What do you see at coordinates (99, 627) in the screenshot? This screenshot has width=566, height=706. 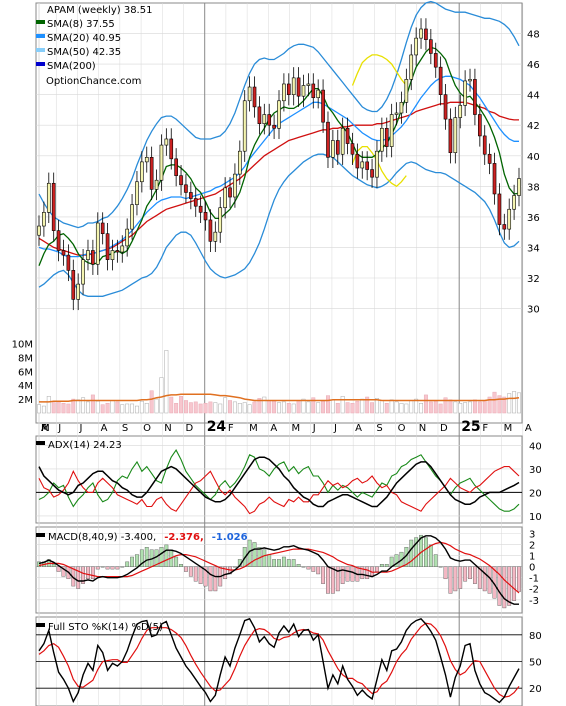 I see `sto-legend: Full STO %K(14) %D(5)` at bounding box center [99, 627].